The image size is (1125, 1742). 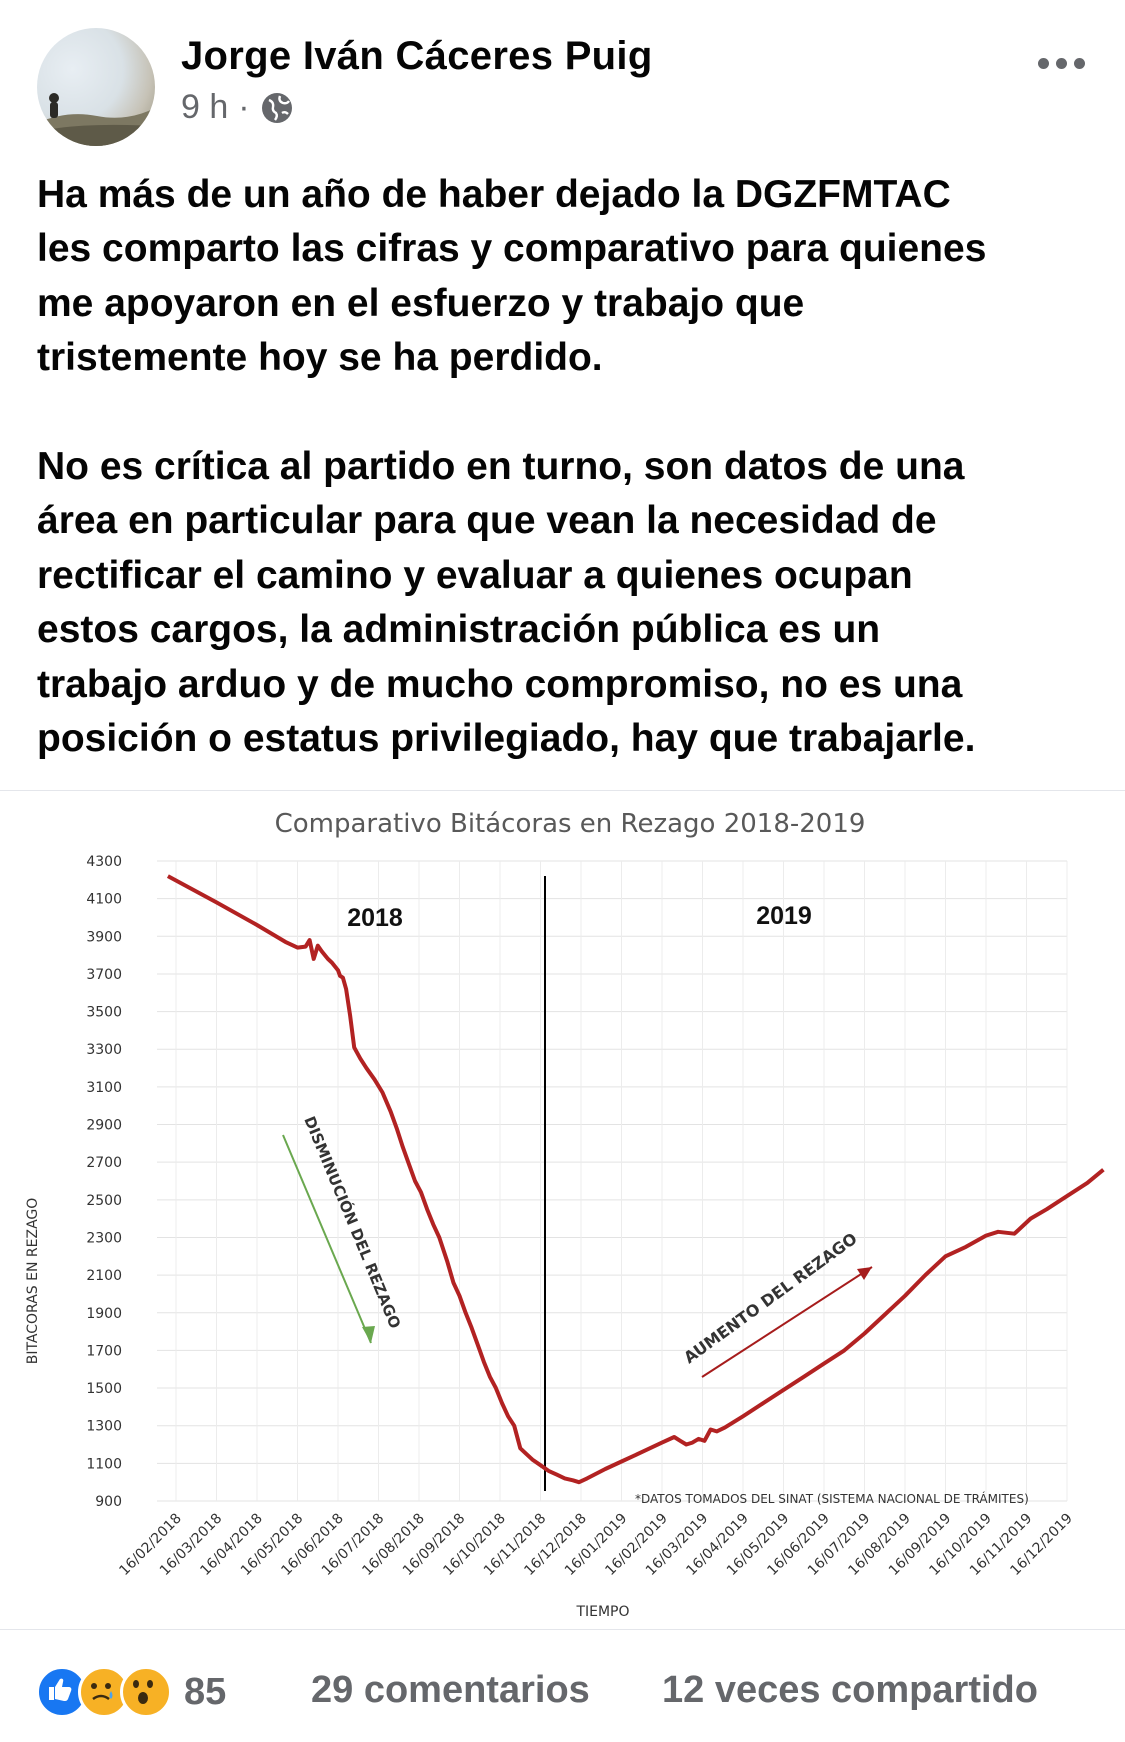 I want to click on increase-label: AUMENTO DEL REZAGO, so click(x=770, y=1298).